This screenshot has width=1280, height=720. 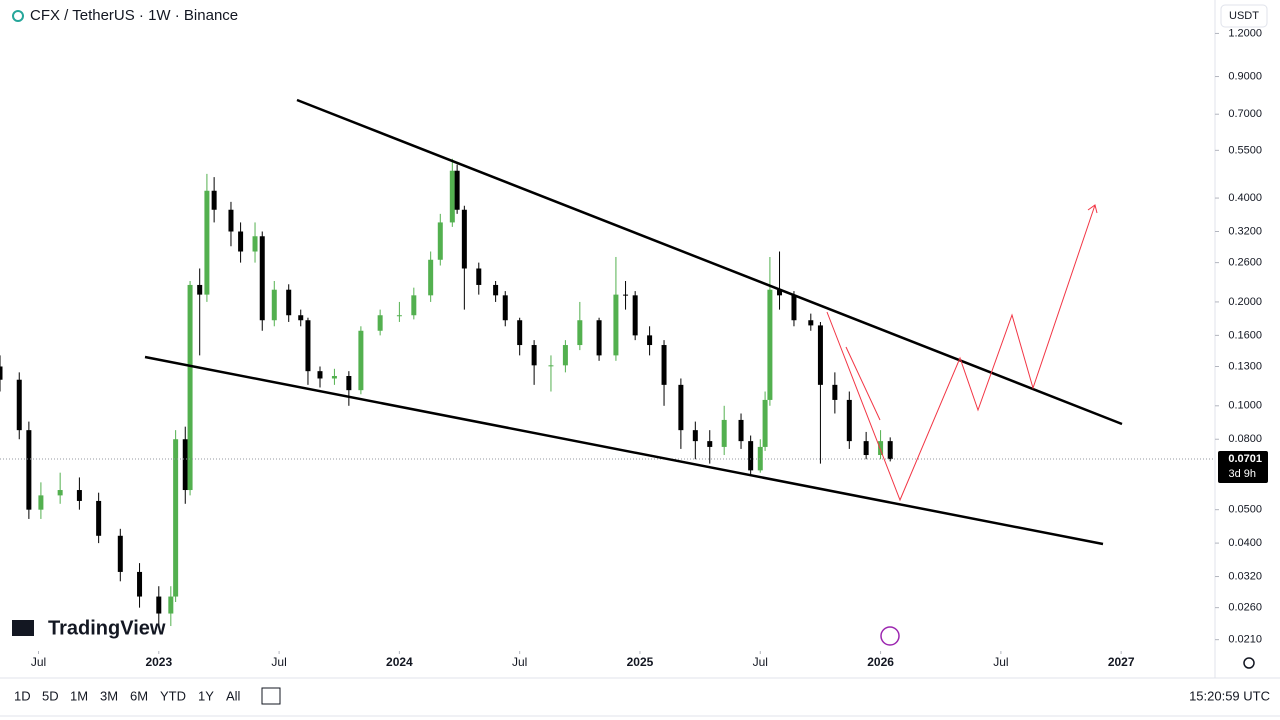 I want to click on symbol-icon, so click(x=18, y=16).